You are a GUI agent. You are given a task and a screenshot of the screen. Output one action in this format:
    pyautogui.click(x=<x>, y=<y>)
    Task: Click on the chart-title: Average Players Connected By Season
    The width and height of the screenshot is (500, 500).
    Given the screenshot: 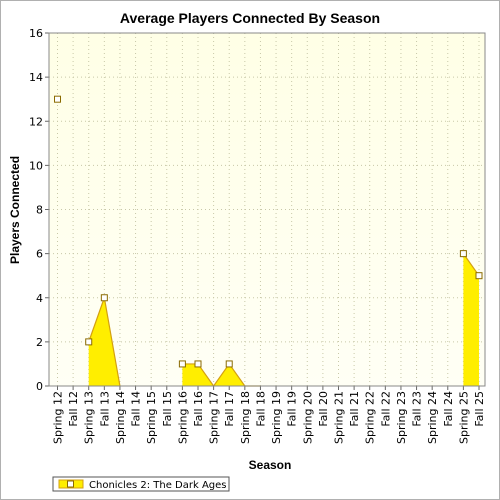 What is the action you would take?
    pyautogui.click(x=250, y=18)
    